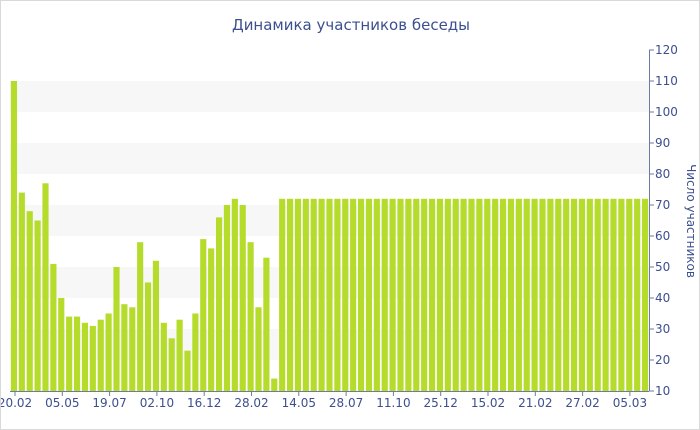  Describe the element at coordinates (666, 81) in the screenshot. I see `y-tick-label: 110` at that location.